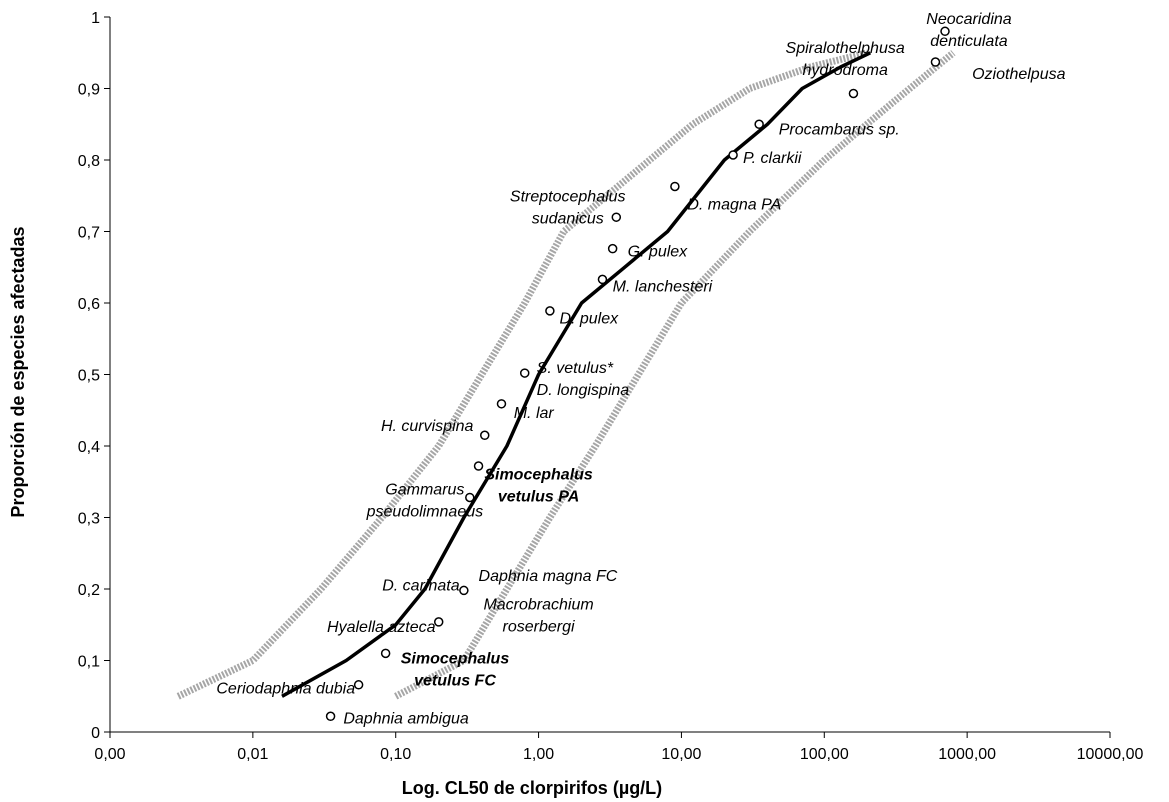 This screenshot has width=1169, height=802. I want to click on y-tick-label: 0,8, so click(89, 161).